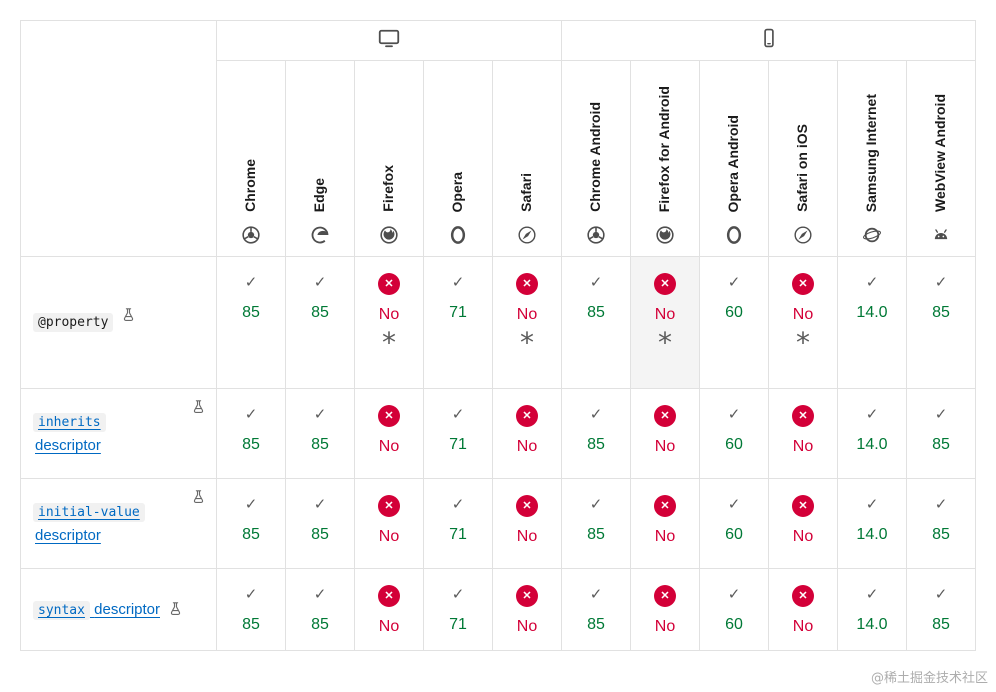  I want to click on browser-header-chrome: Chrome, so click(251, 158).